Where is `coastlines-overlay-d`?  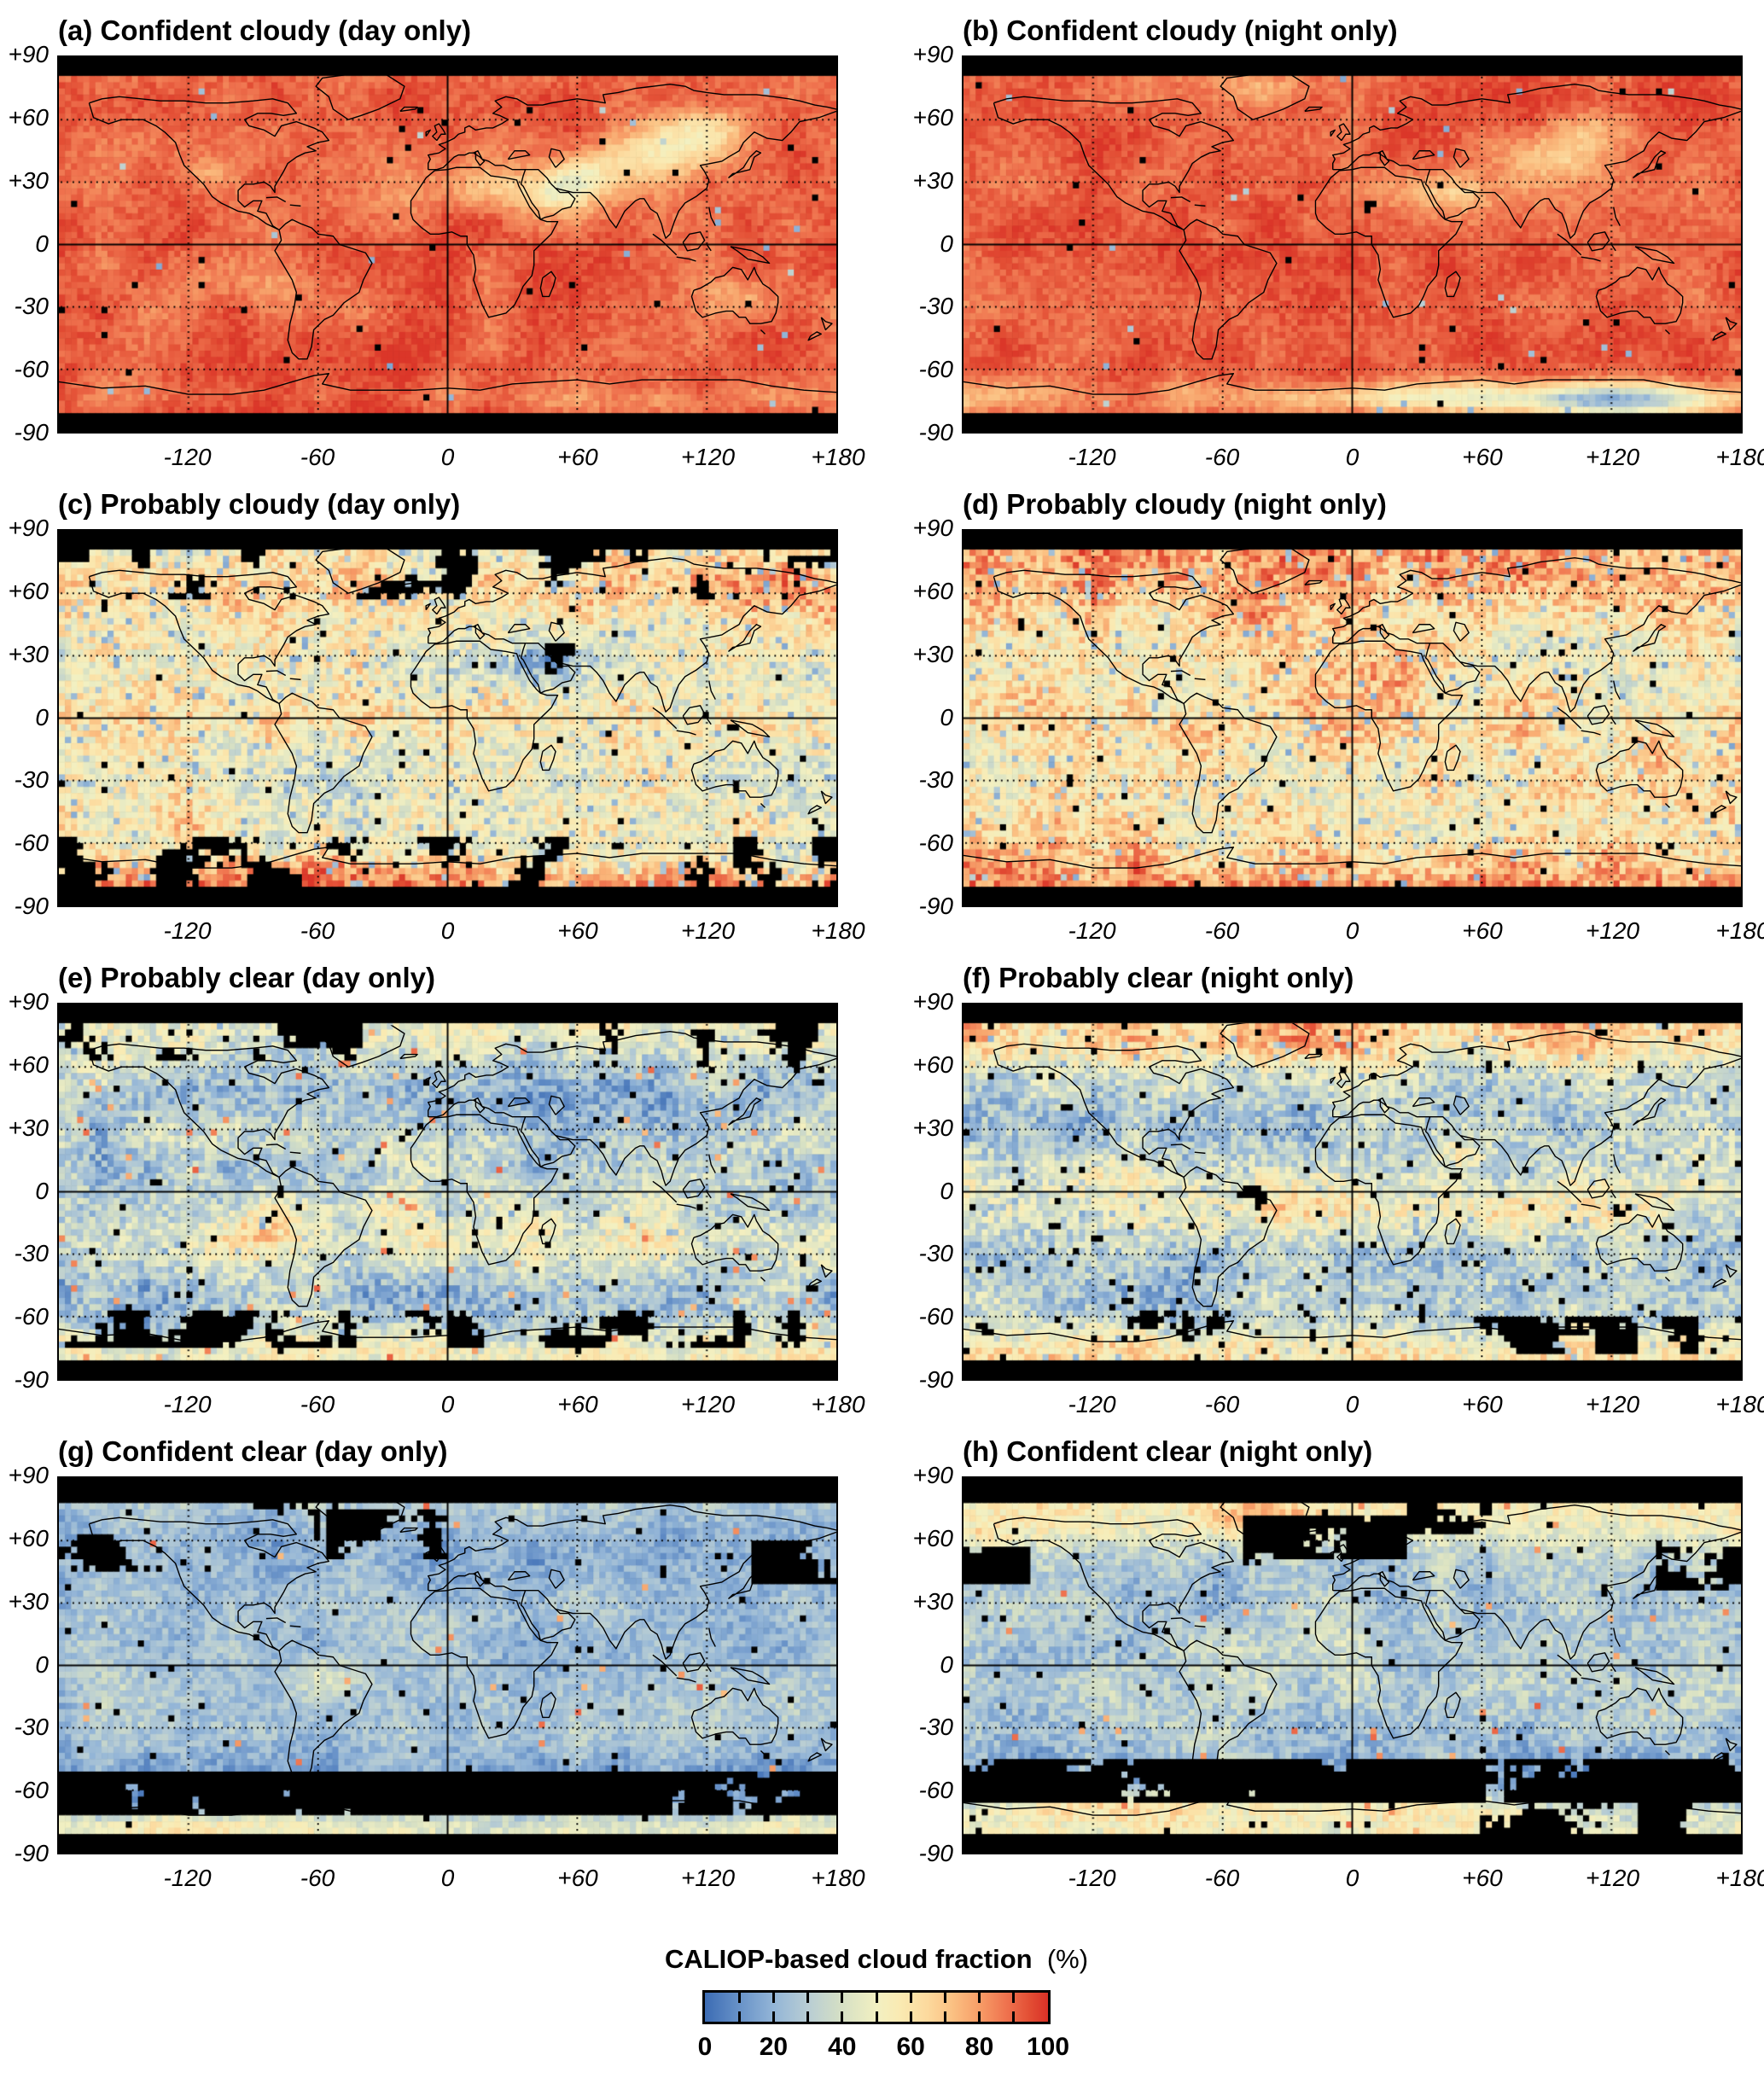
coastlines-overlay-d is located at coordinates (1353, 718).